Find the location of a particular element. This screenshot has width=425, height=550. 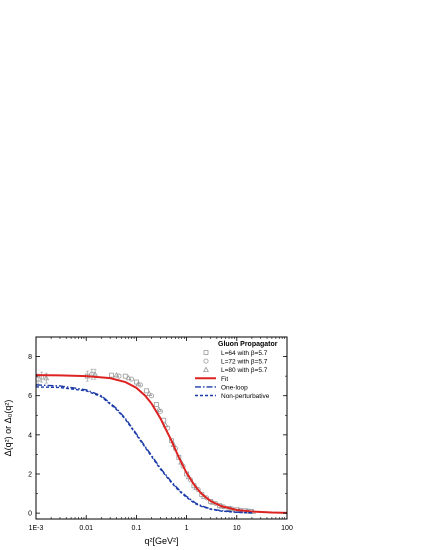

y-tick-label: 2 is located at coordinates (30, 474).